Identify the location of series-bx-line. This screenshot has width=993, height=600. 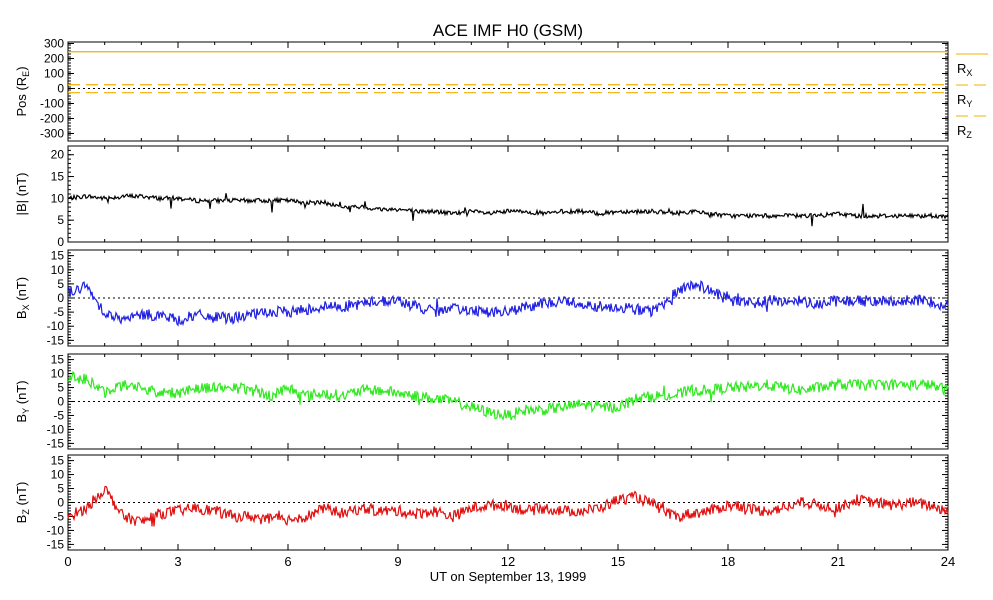
(508, 303).